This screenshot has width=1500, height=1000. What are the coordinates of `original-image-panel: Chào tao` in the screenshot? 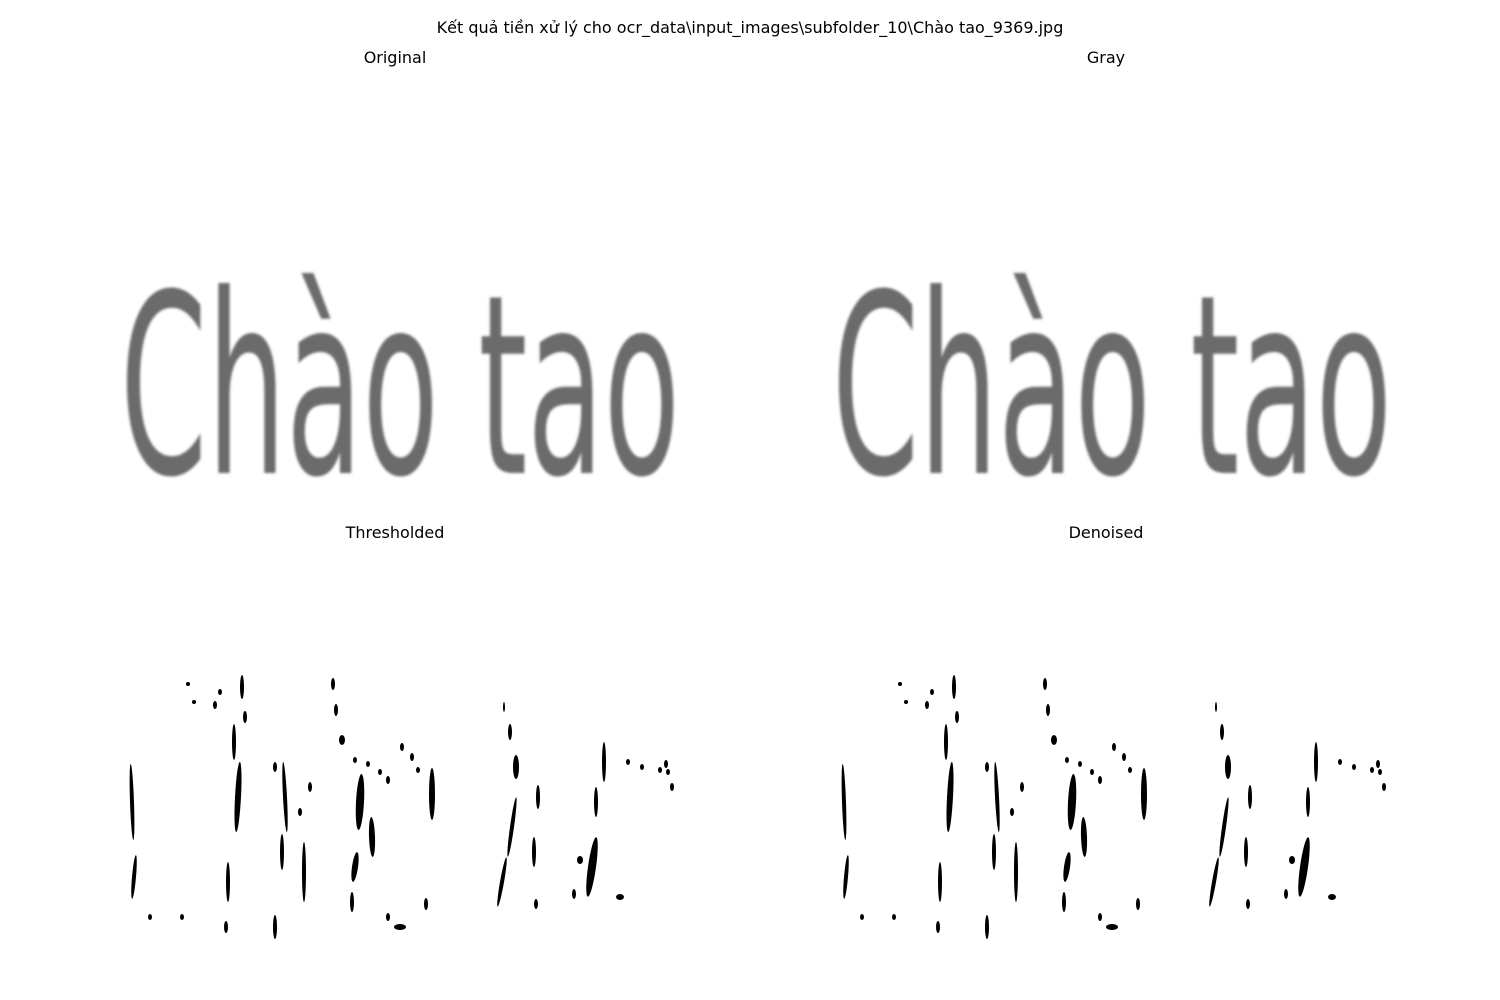 It's located at (402, 345).